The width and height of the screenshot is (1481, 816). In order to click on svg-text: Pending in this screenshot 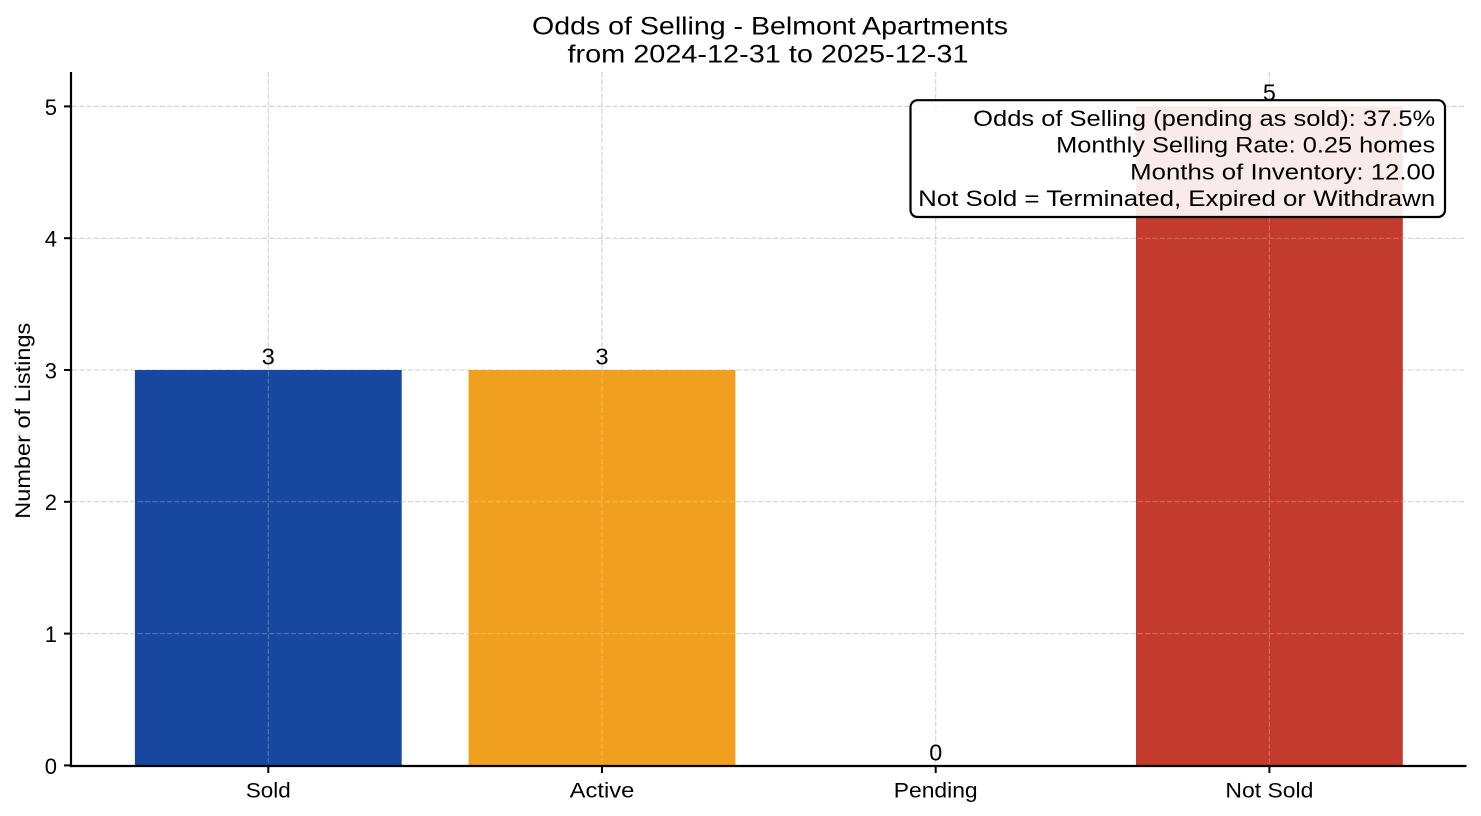, I will do `click(936, 790)`.